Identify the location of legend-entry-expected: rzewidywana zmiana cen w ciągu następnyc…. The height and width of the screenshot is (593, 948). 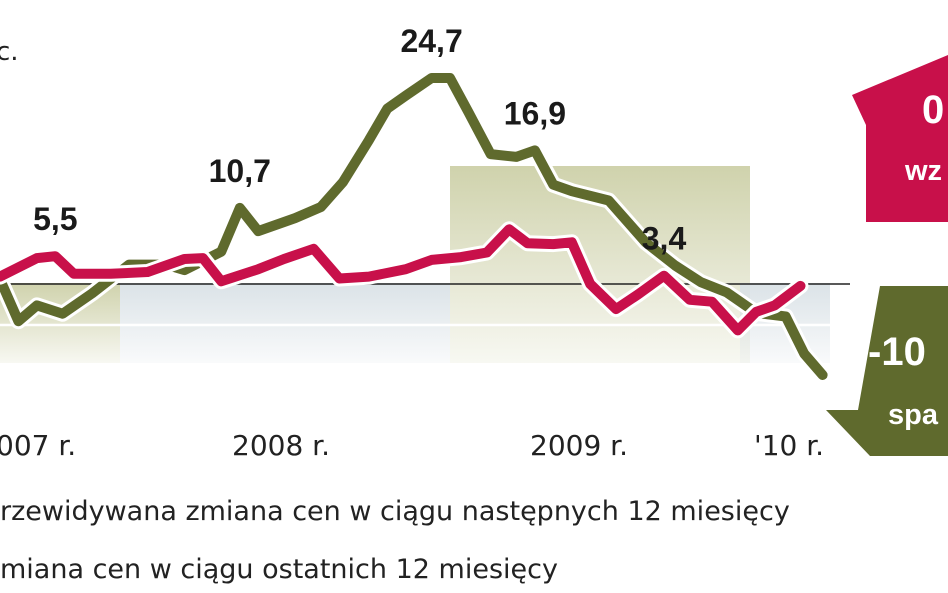
(395, 511).